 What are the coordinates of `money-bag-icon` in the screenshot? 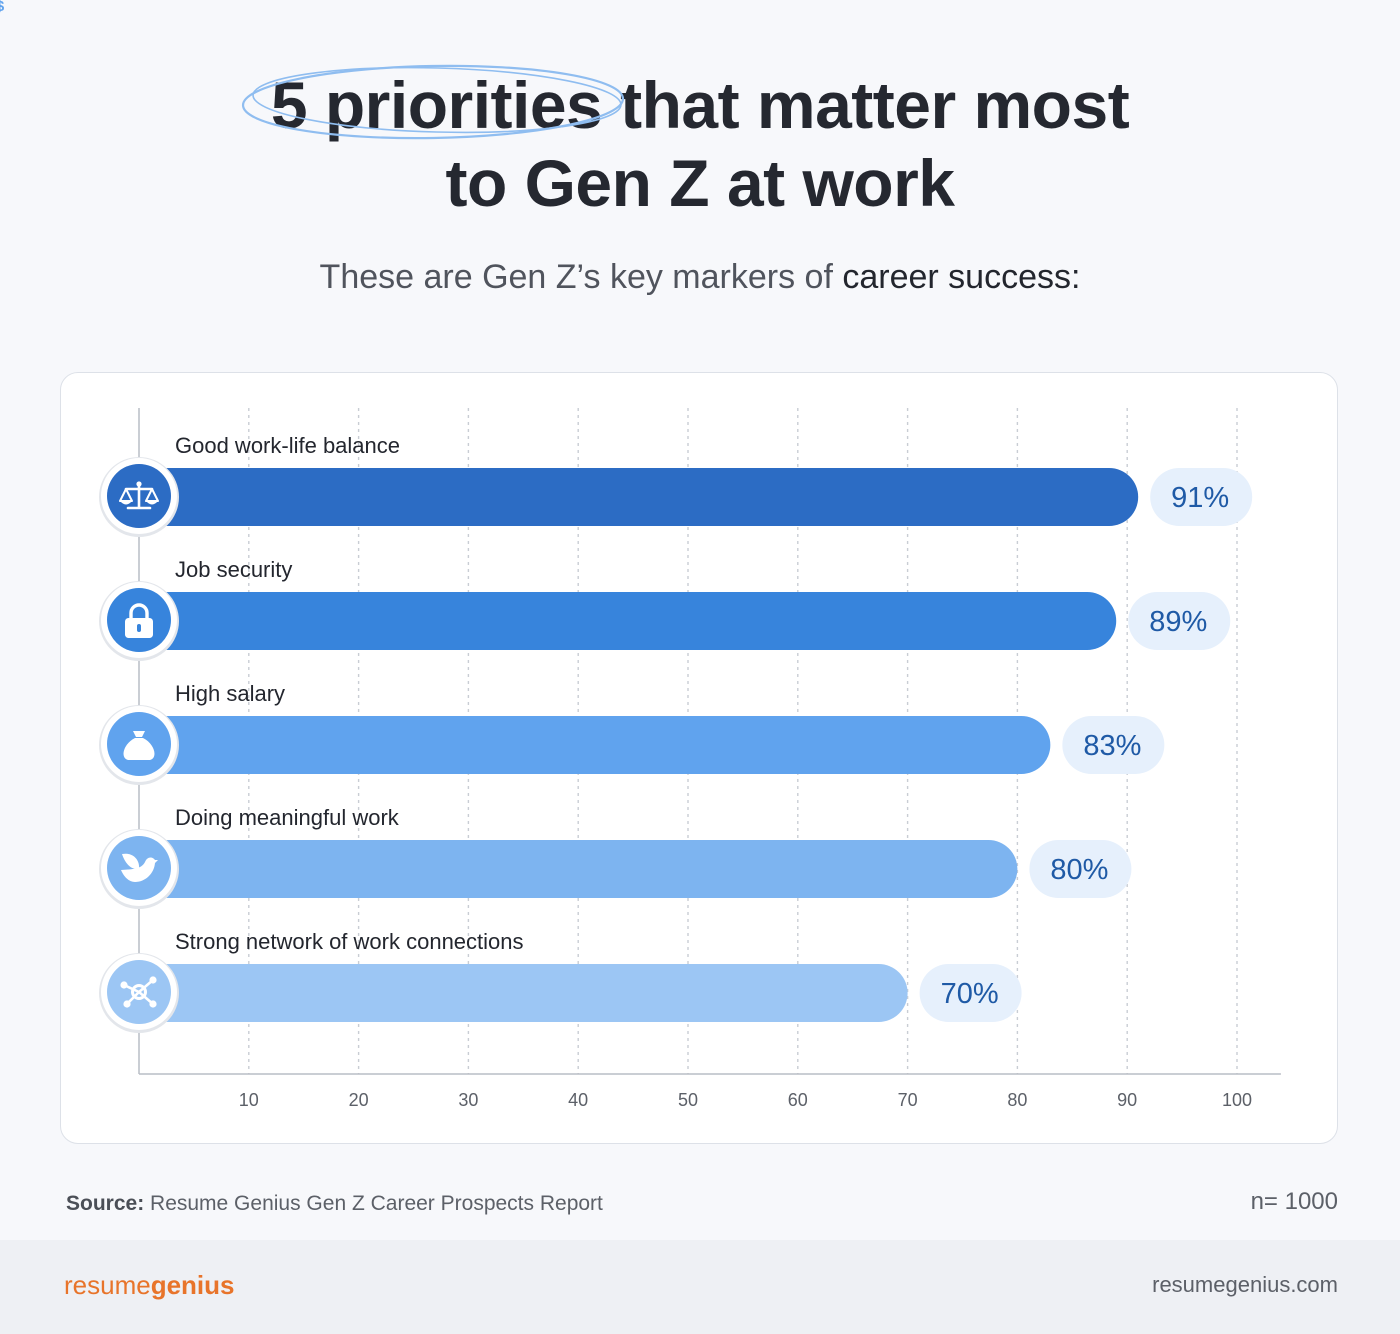 It's located at (139, 745).